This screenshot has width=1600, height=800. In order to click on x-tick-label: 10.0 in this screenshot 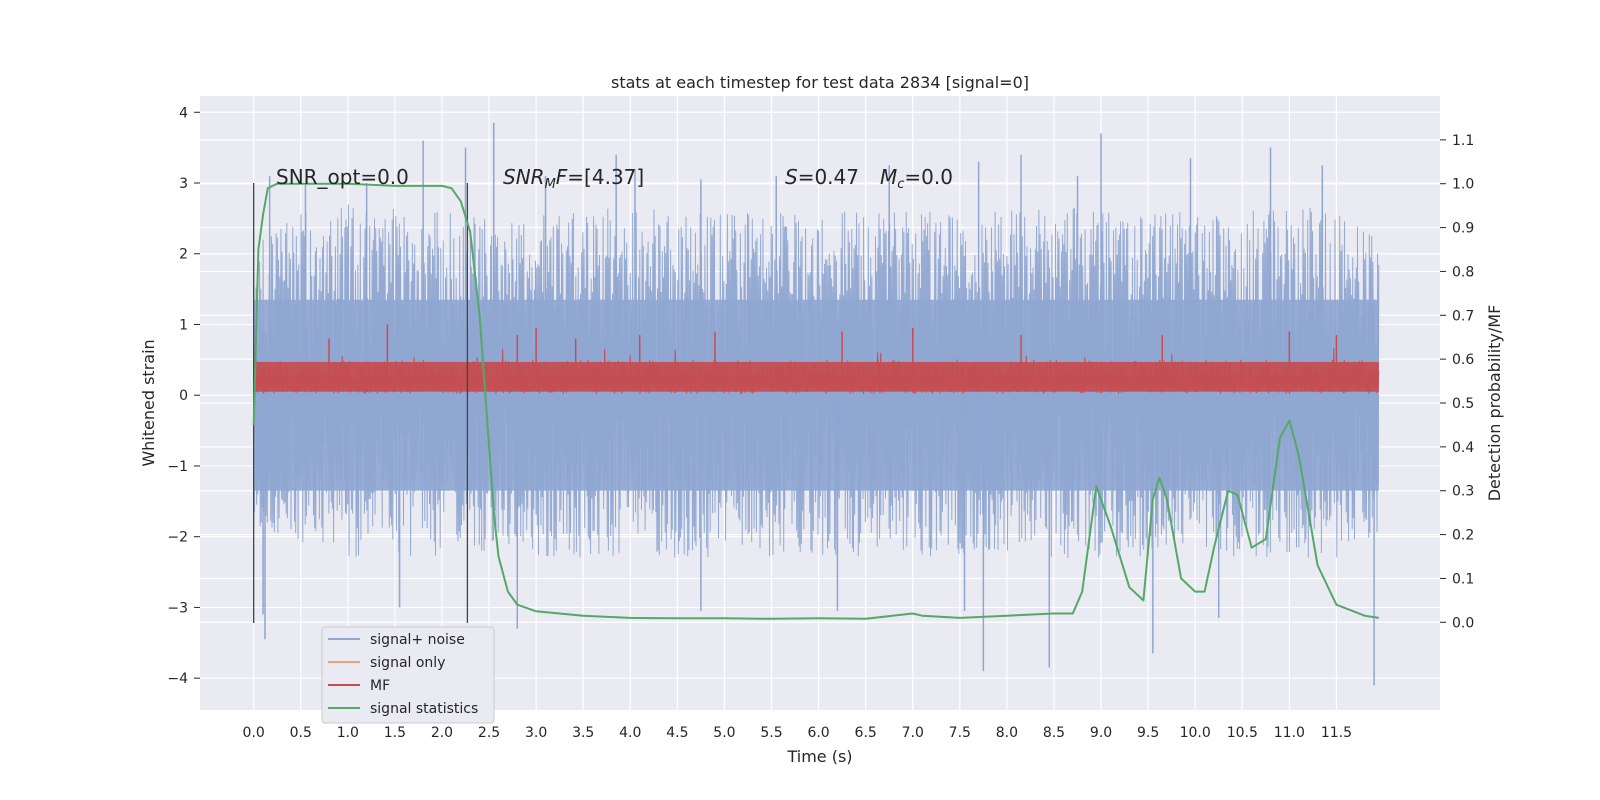, I will do `click(1195, 733)`.